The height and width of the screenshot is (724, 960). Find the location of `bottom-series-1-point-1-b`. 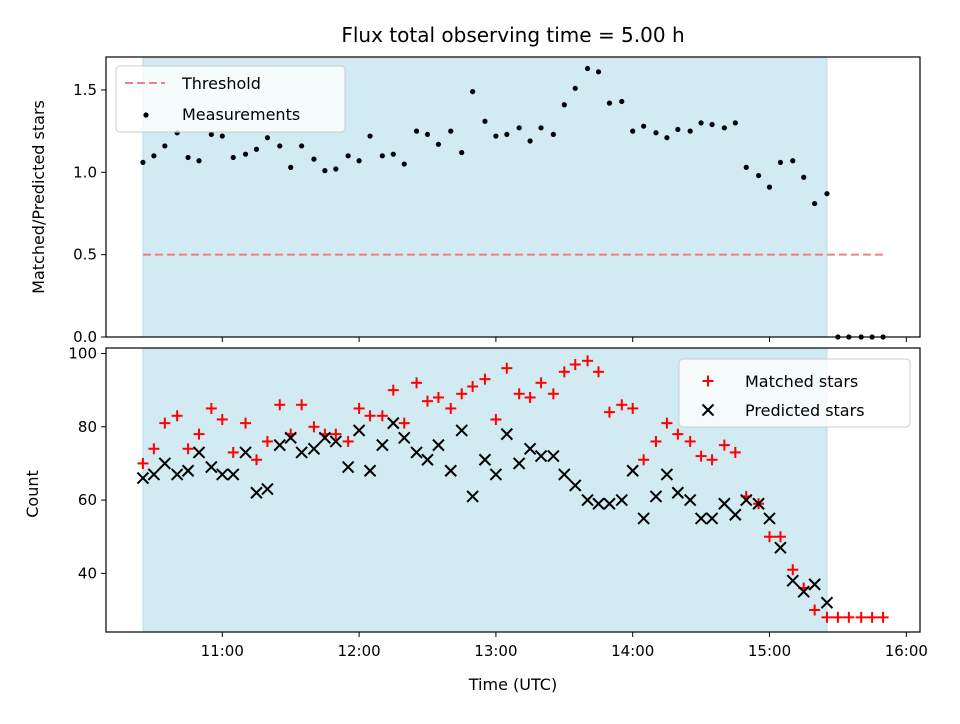

bottom-series-1-point-1-b is located at coordinates (154, 474).